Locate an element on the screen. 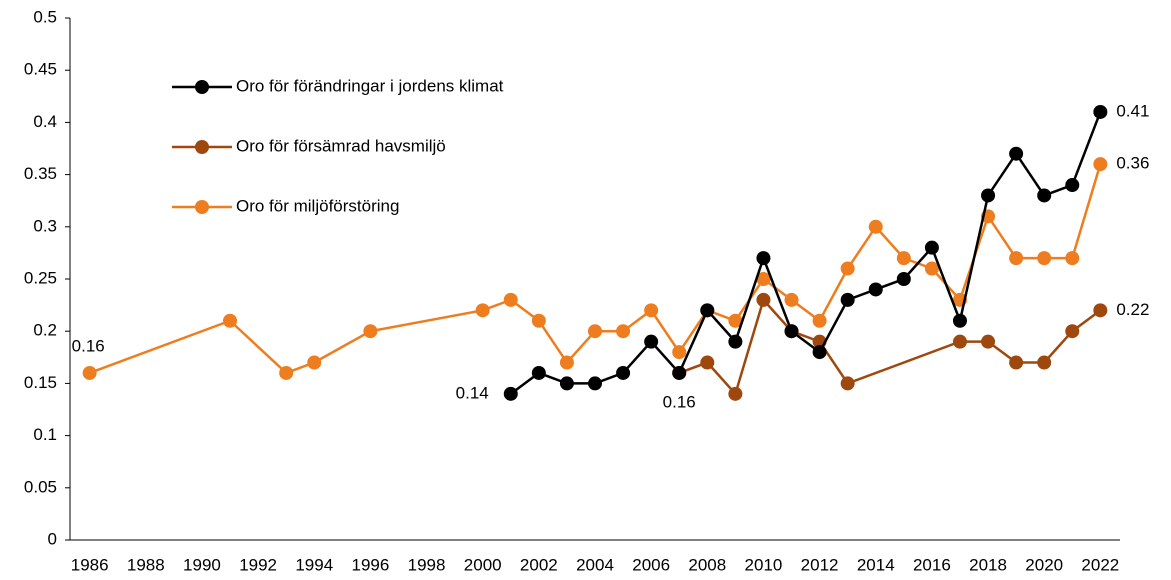  data-label: 0.36 is located at coordinates (1132, 163).